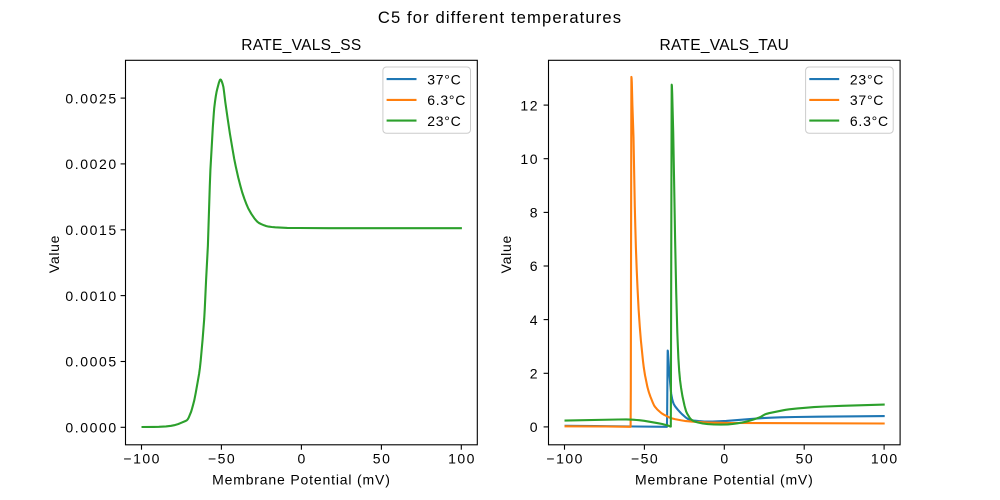  What do you see at coordinates (91, 296) in the screenshot?
I see `svg-text: 0.0010` at bounding box center [91, 296].